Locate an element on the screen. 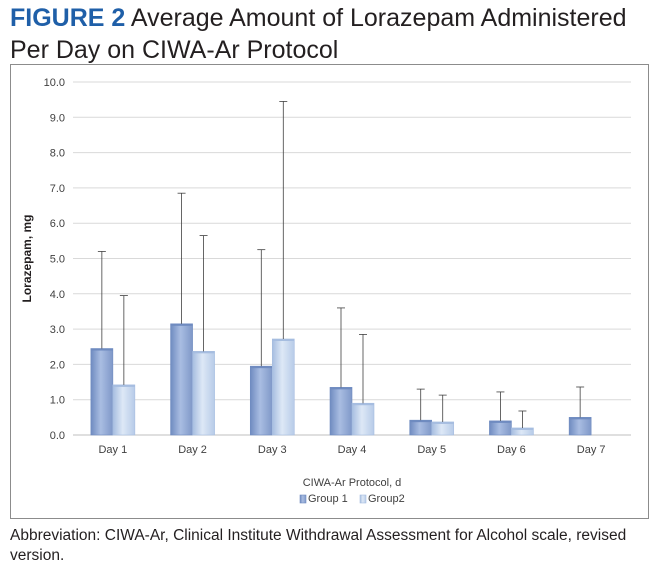  y-tick-label: 7.0 is located at coordinates (57, 189).